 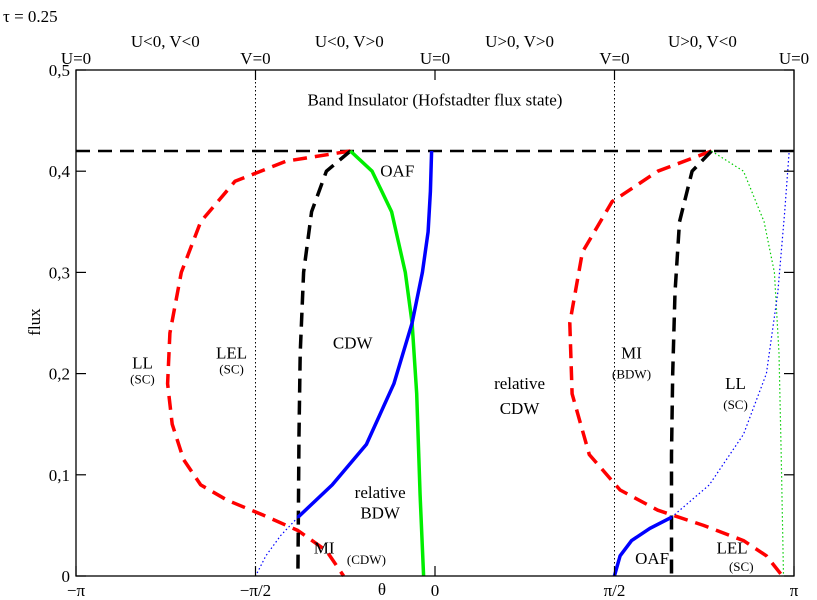 I want to click on region-label-18: LEL, so click(x=732, y=548).